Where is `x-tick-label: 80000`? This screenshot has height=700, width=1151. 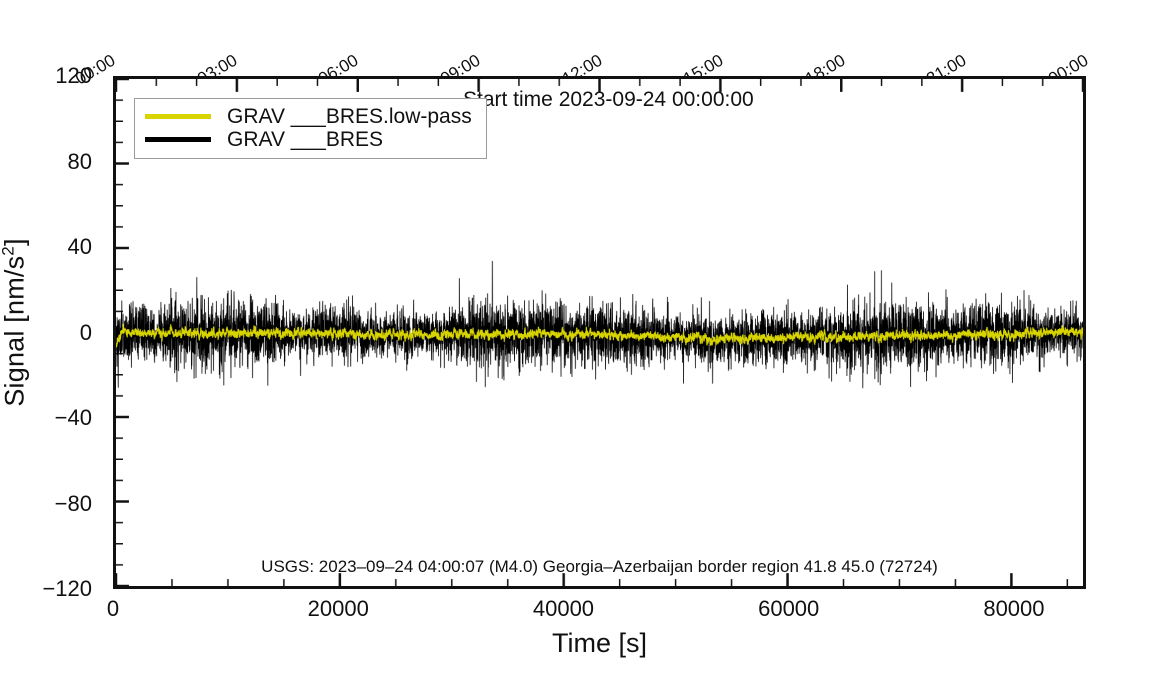
x-tick-label: 80000 is located at coordinates (1014, 608).